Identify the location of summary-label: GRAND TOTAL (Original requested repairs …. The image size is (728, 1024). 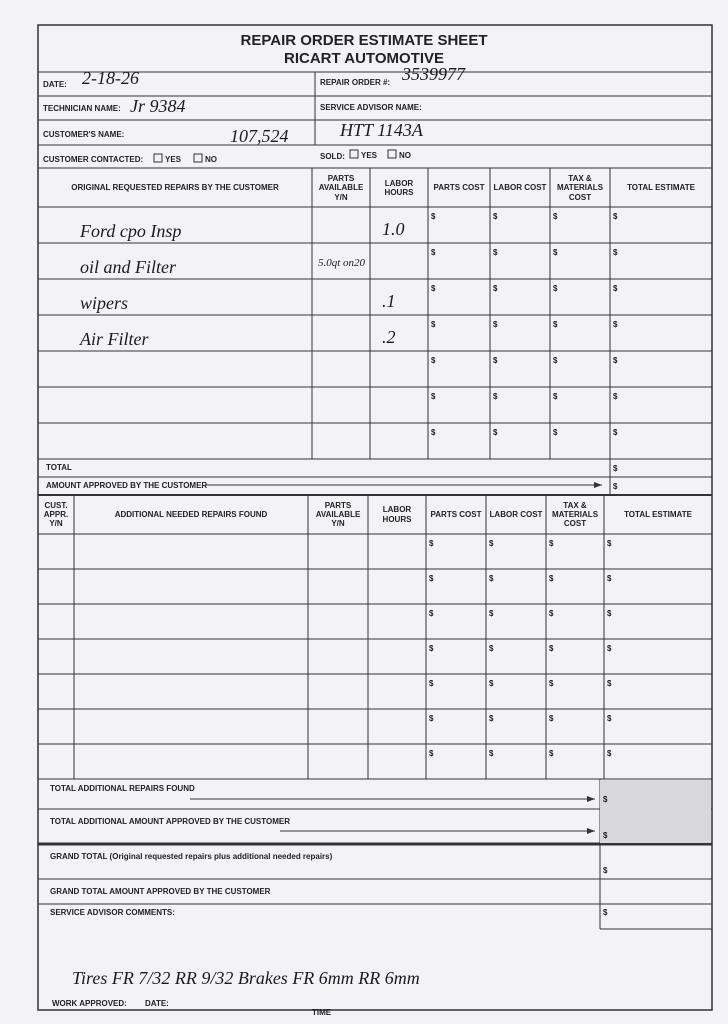
(191, 856).